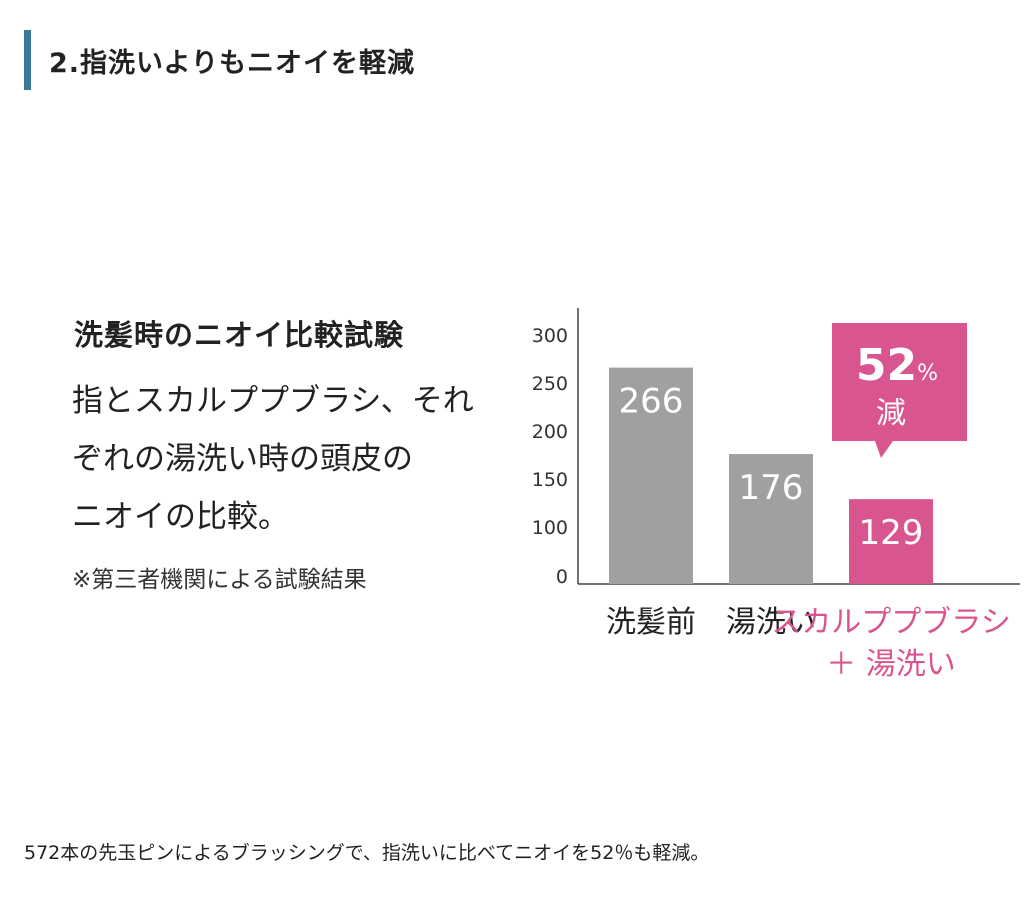 The width and height of the screenshot is (1024, 908). Describe the element at coordinates (891, 413) in the screenshot. I see `callout-label: 減` at that location.